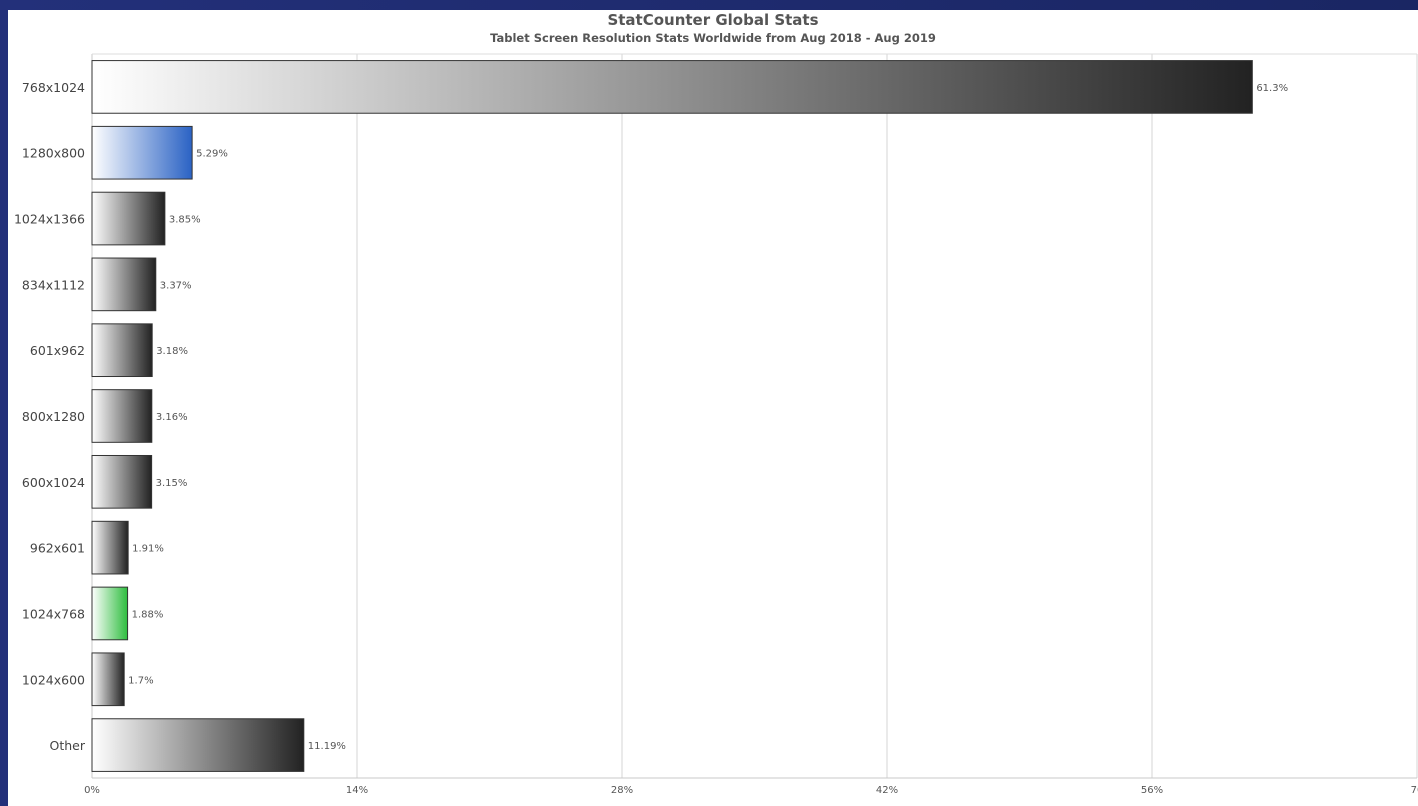 The height and width of the screenshot is (806, 1418). Describe the element at coordinates (57, 350) in the screenshot. I see `category-label: 601x962` at that location.